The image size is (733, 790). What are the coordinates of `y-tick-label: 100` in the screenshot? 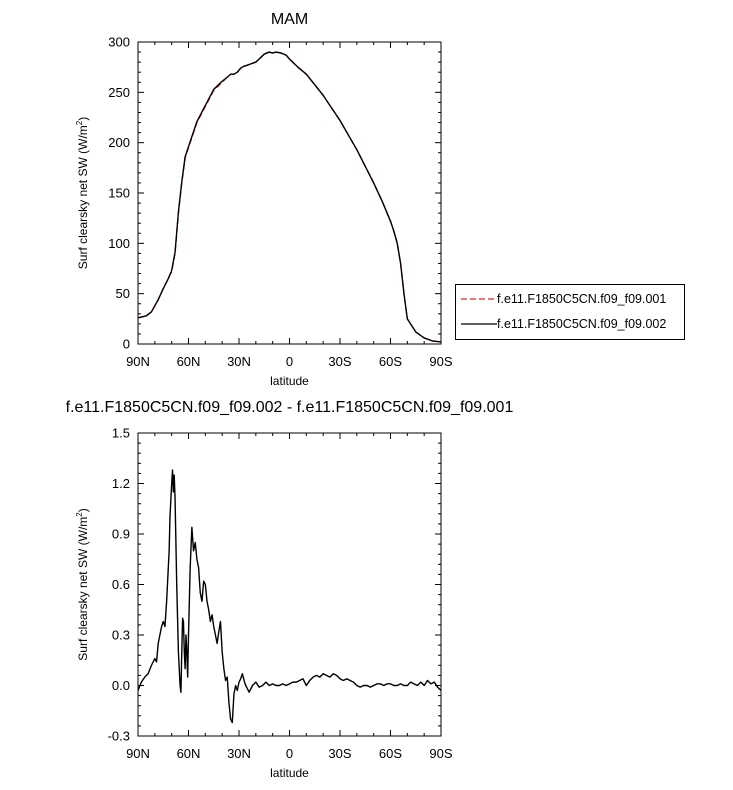 It's located at (119, 243).